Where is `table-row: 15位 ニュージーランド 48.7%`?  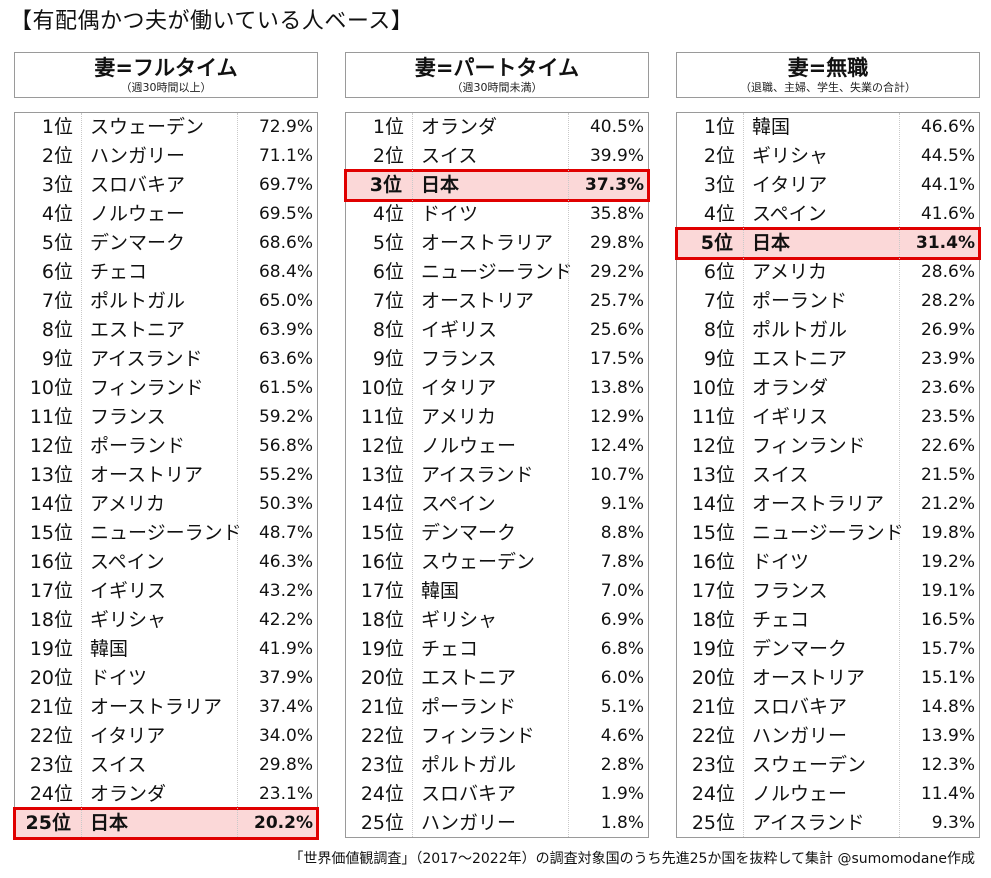
table-row: 15位 ニュージーランド 48.7% is located at coordinates (166, 533).